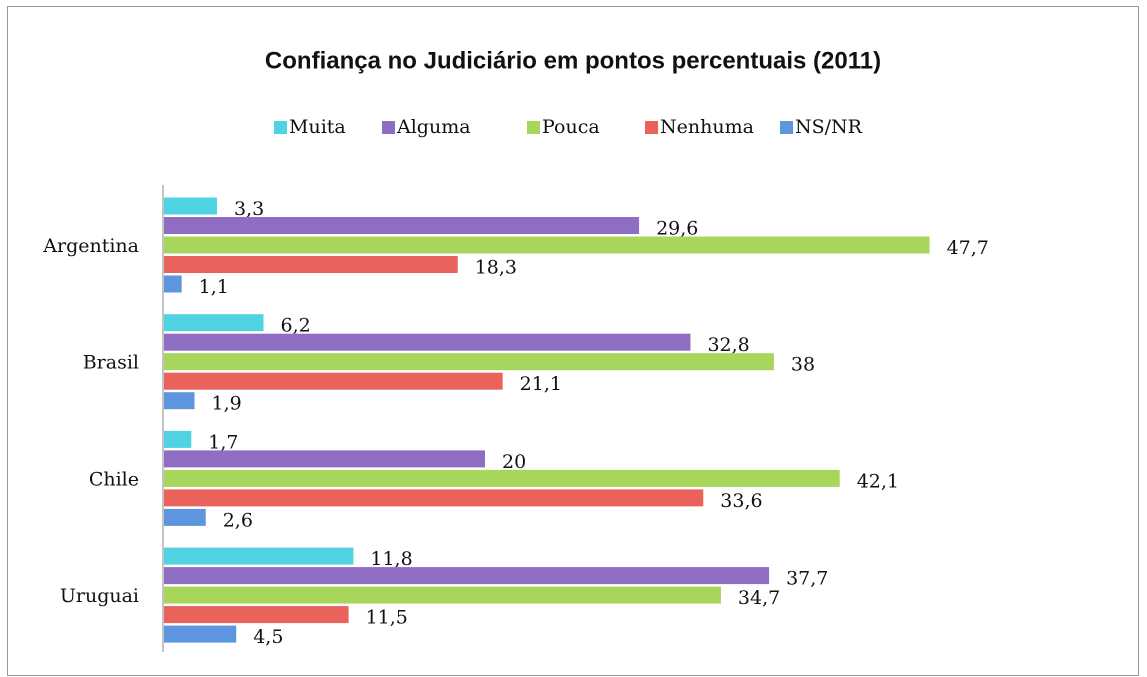 This screenshot has height=677, width=1147. I want to click on data-label: 21,1, so click(541, 384).